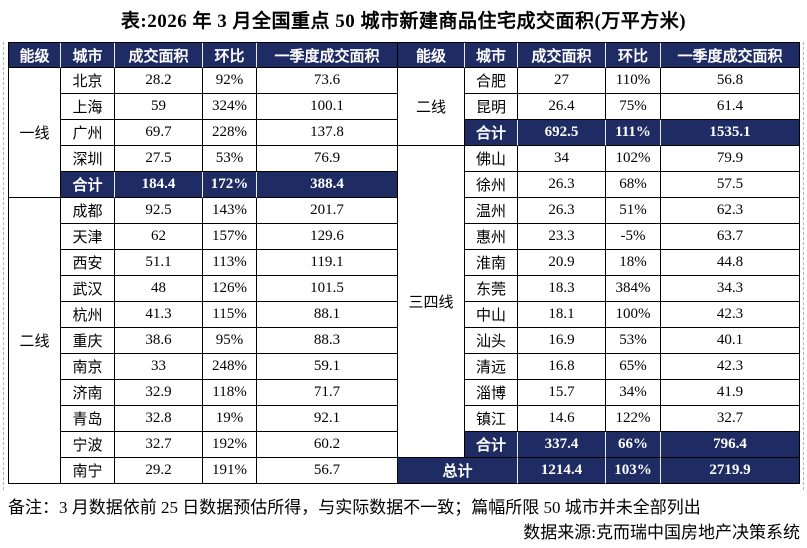 This screenshot has height=548, width=807. What do you see at coordinates (88, 263) in the screenshot?
I see `city-cell: 西安` at bounding box center [88, 263].